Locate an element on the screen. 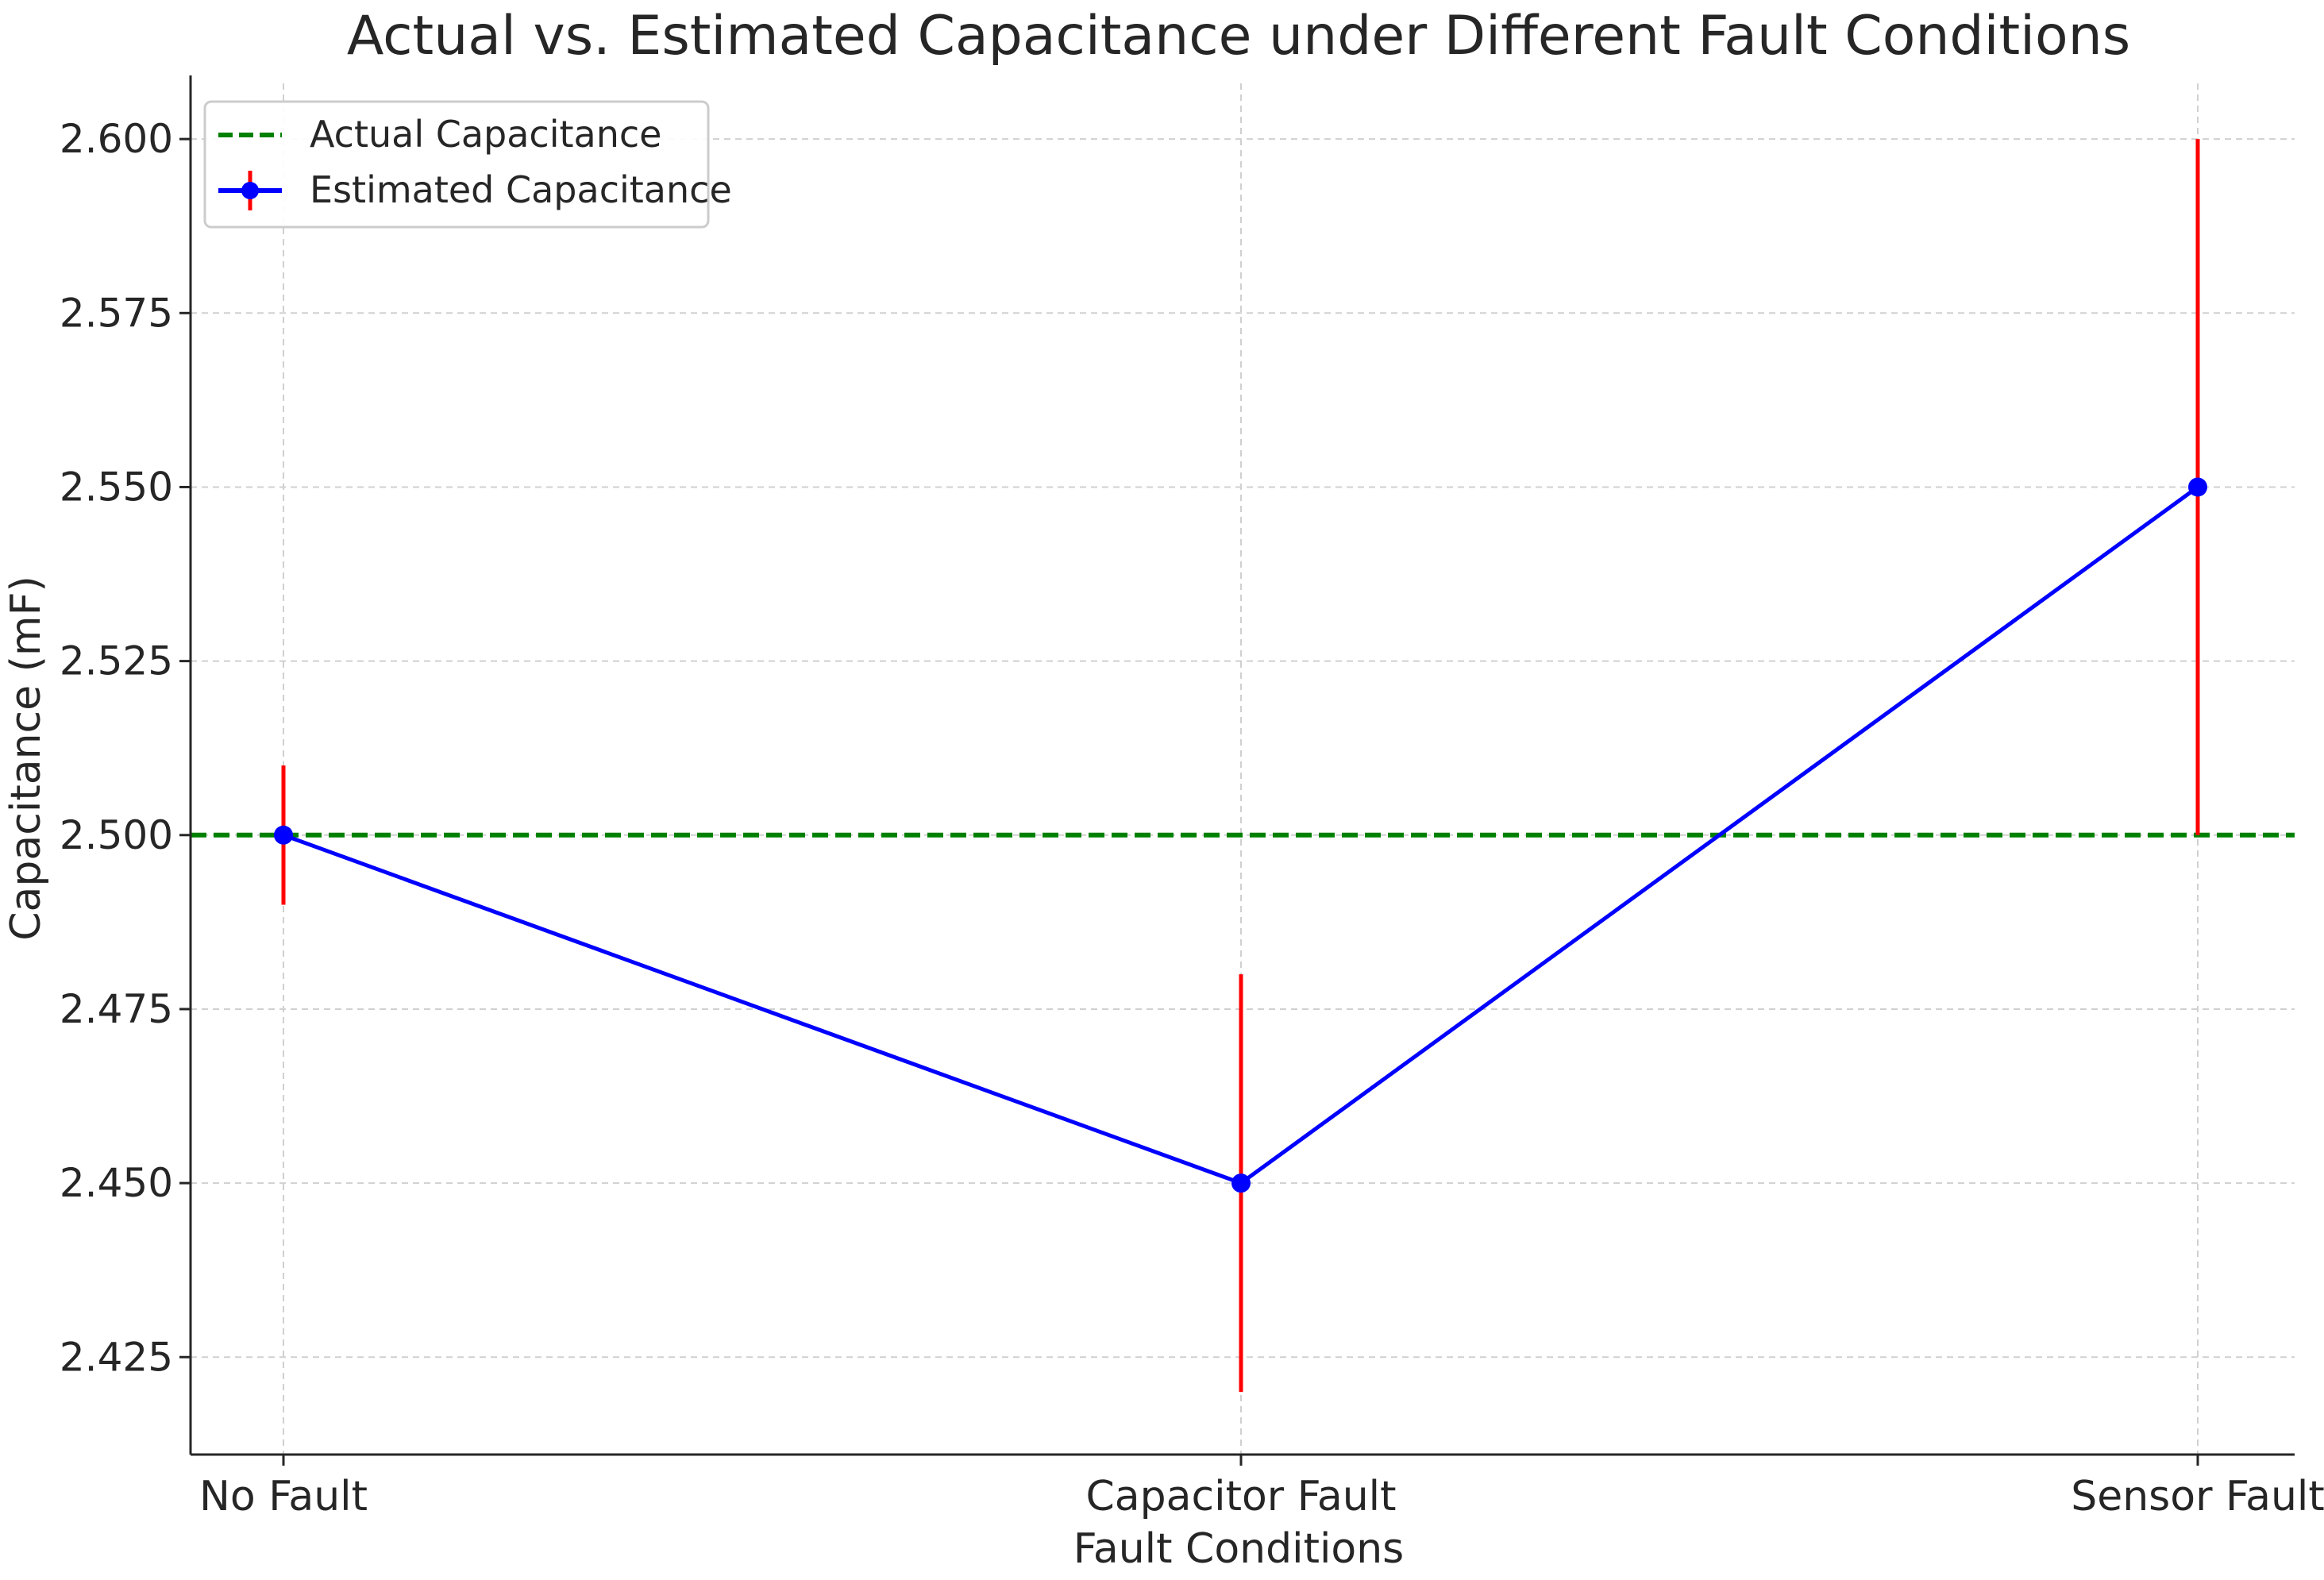 The width and height of the screenshot is (2324, 1580). legend: Actual Capacitance Estimated Capacitance is located at coordinates (467, 164).